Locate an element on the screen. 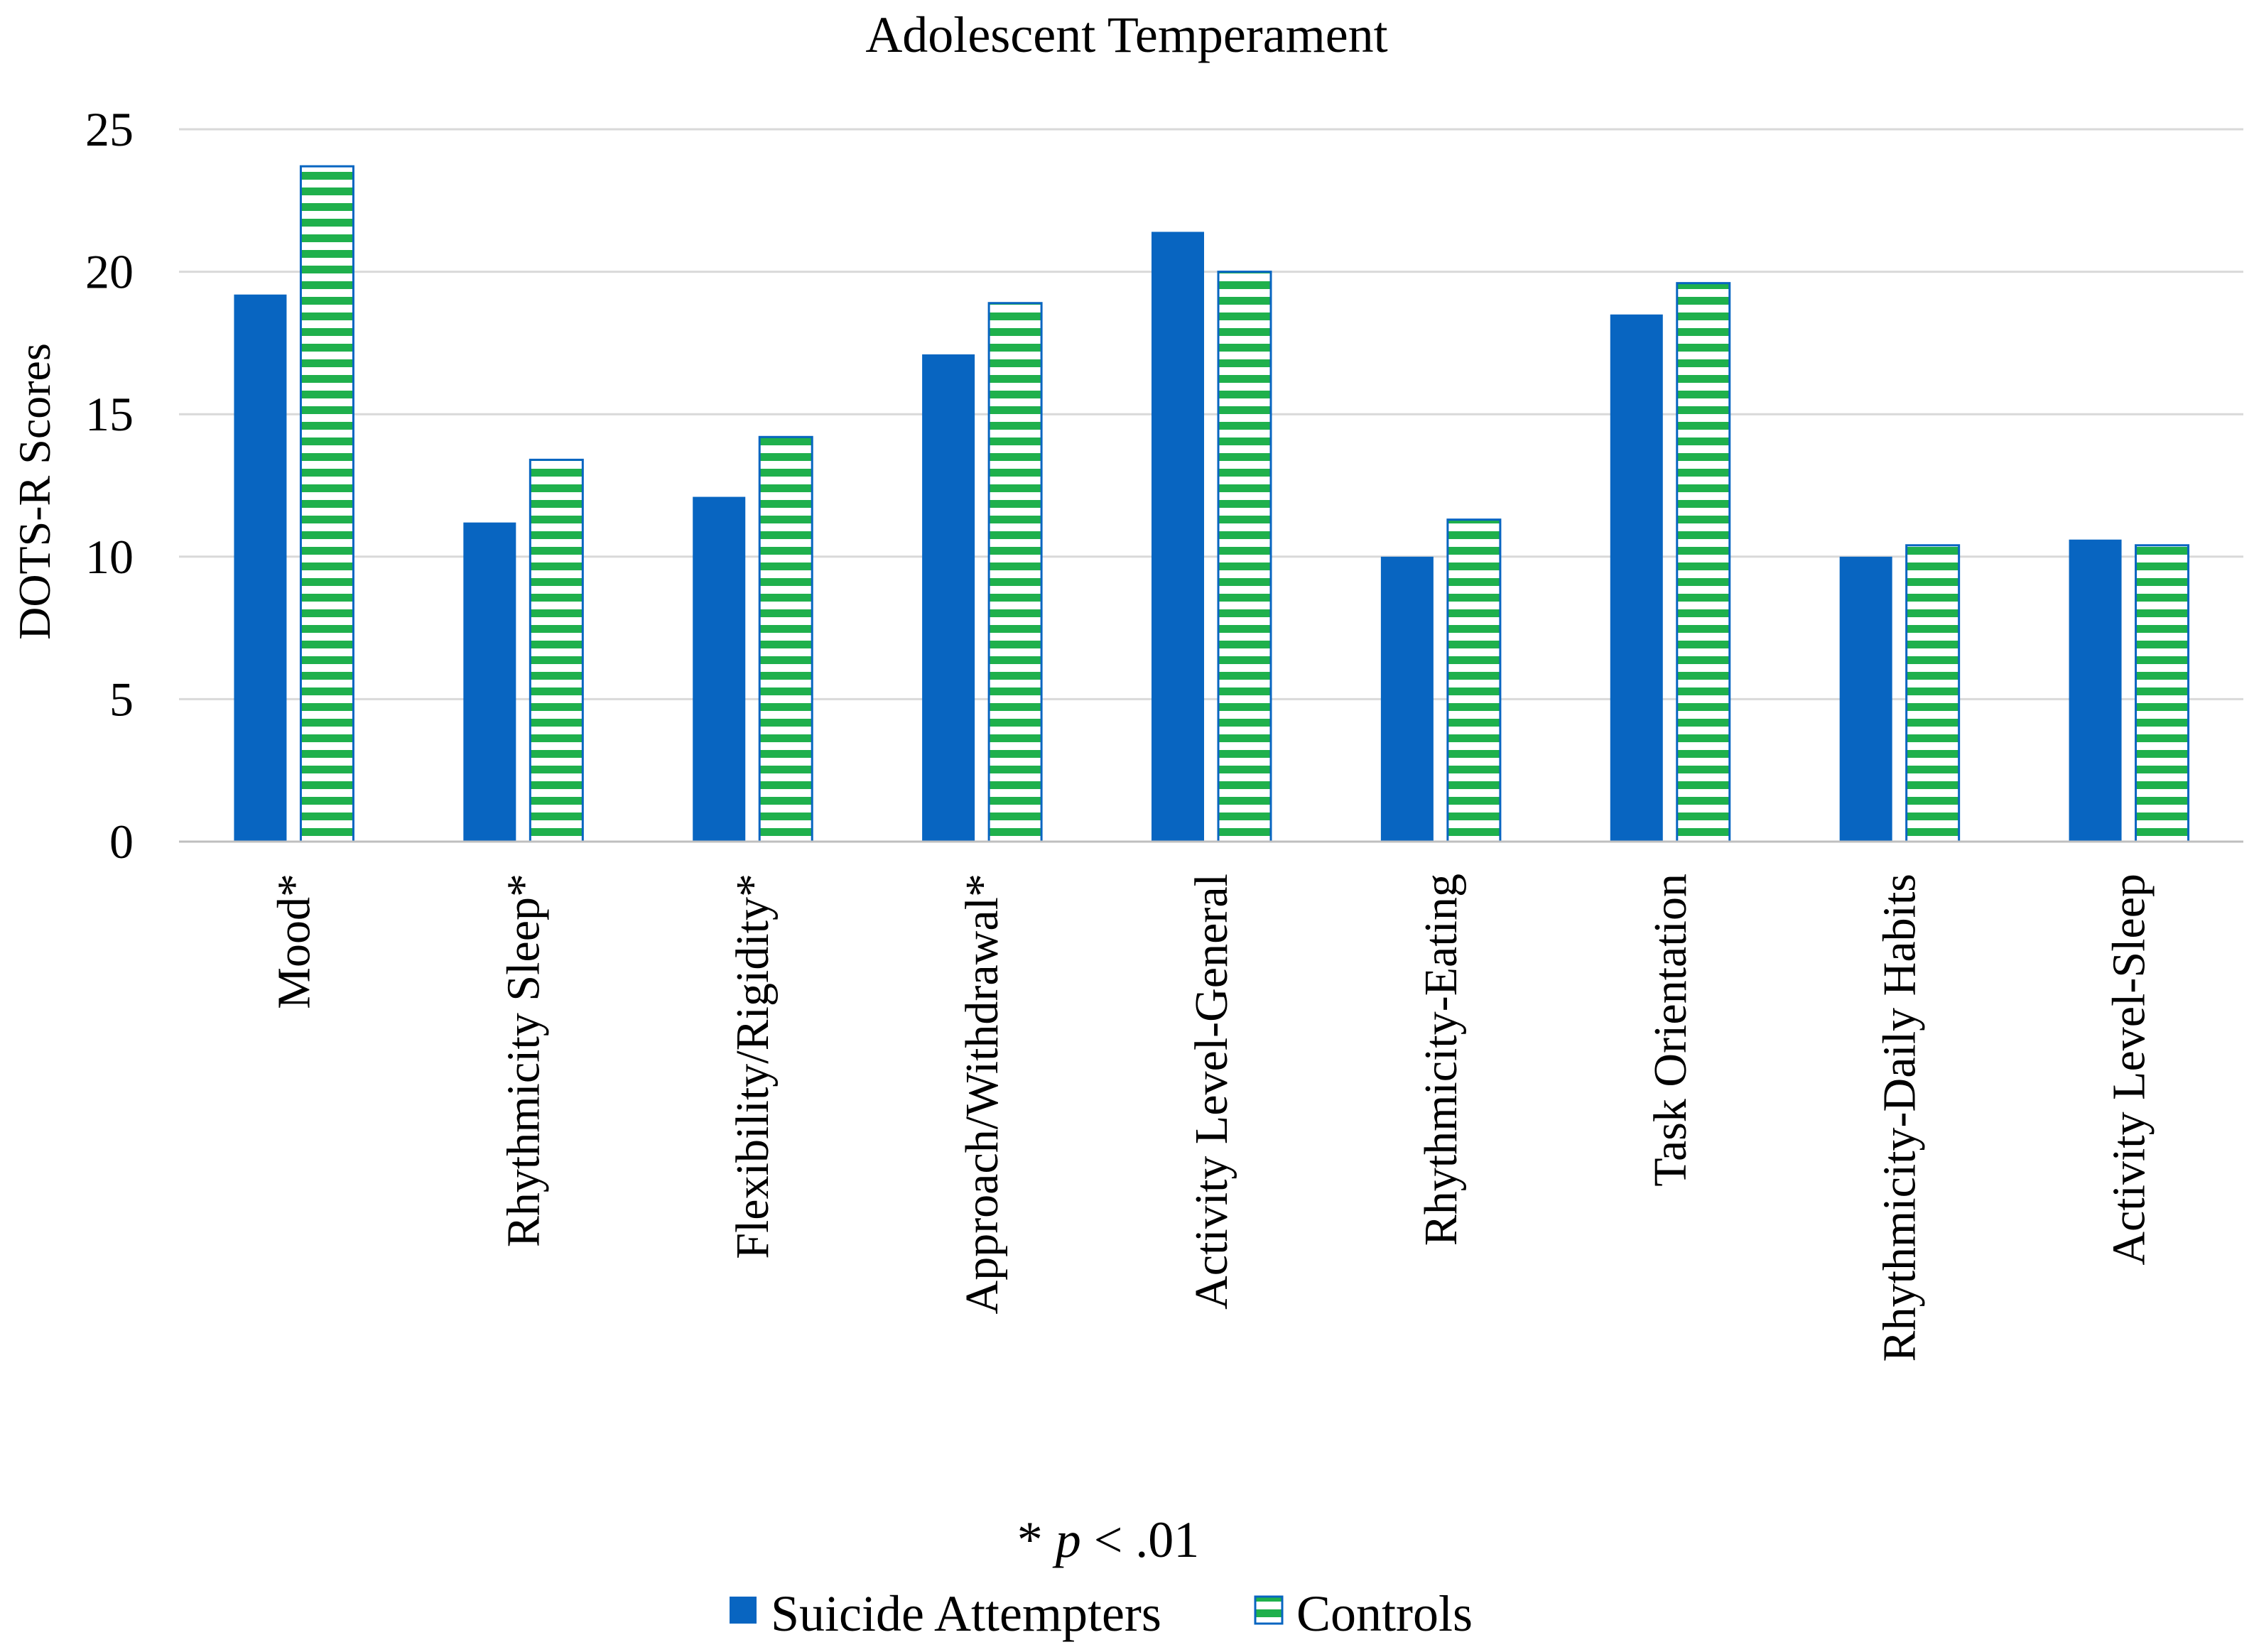 Image resolution: width=2254 pixels, height=1652 pixels. significance-threshold: < .01 is located at coordinates (1140, 1540).